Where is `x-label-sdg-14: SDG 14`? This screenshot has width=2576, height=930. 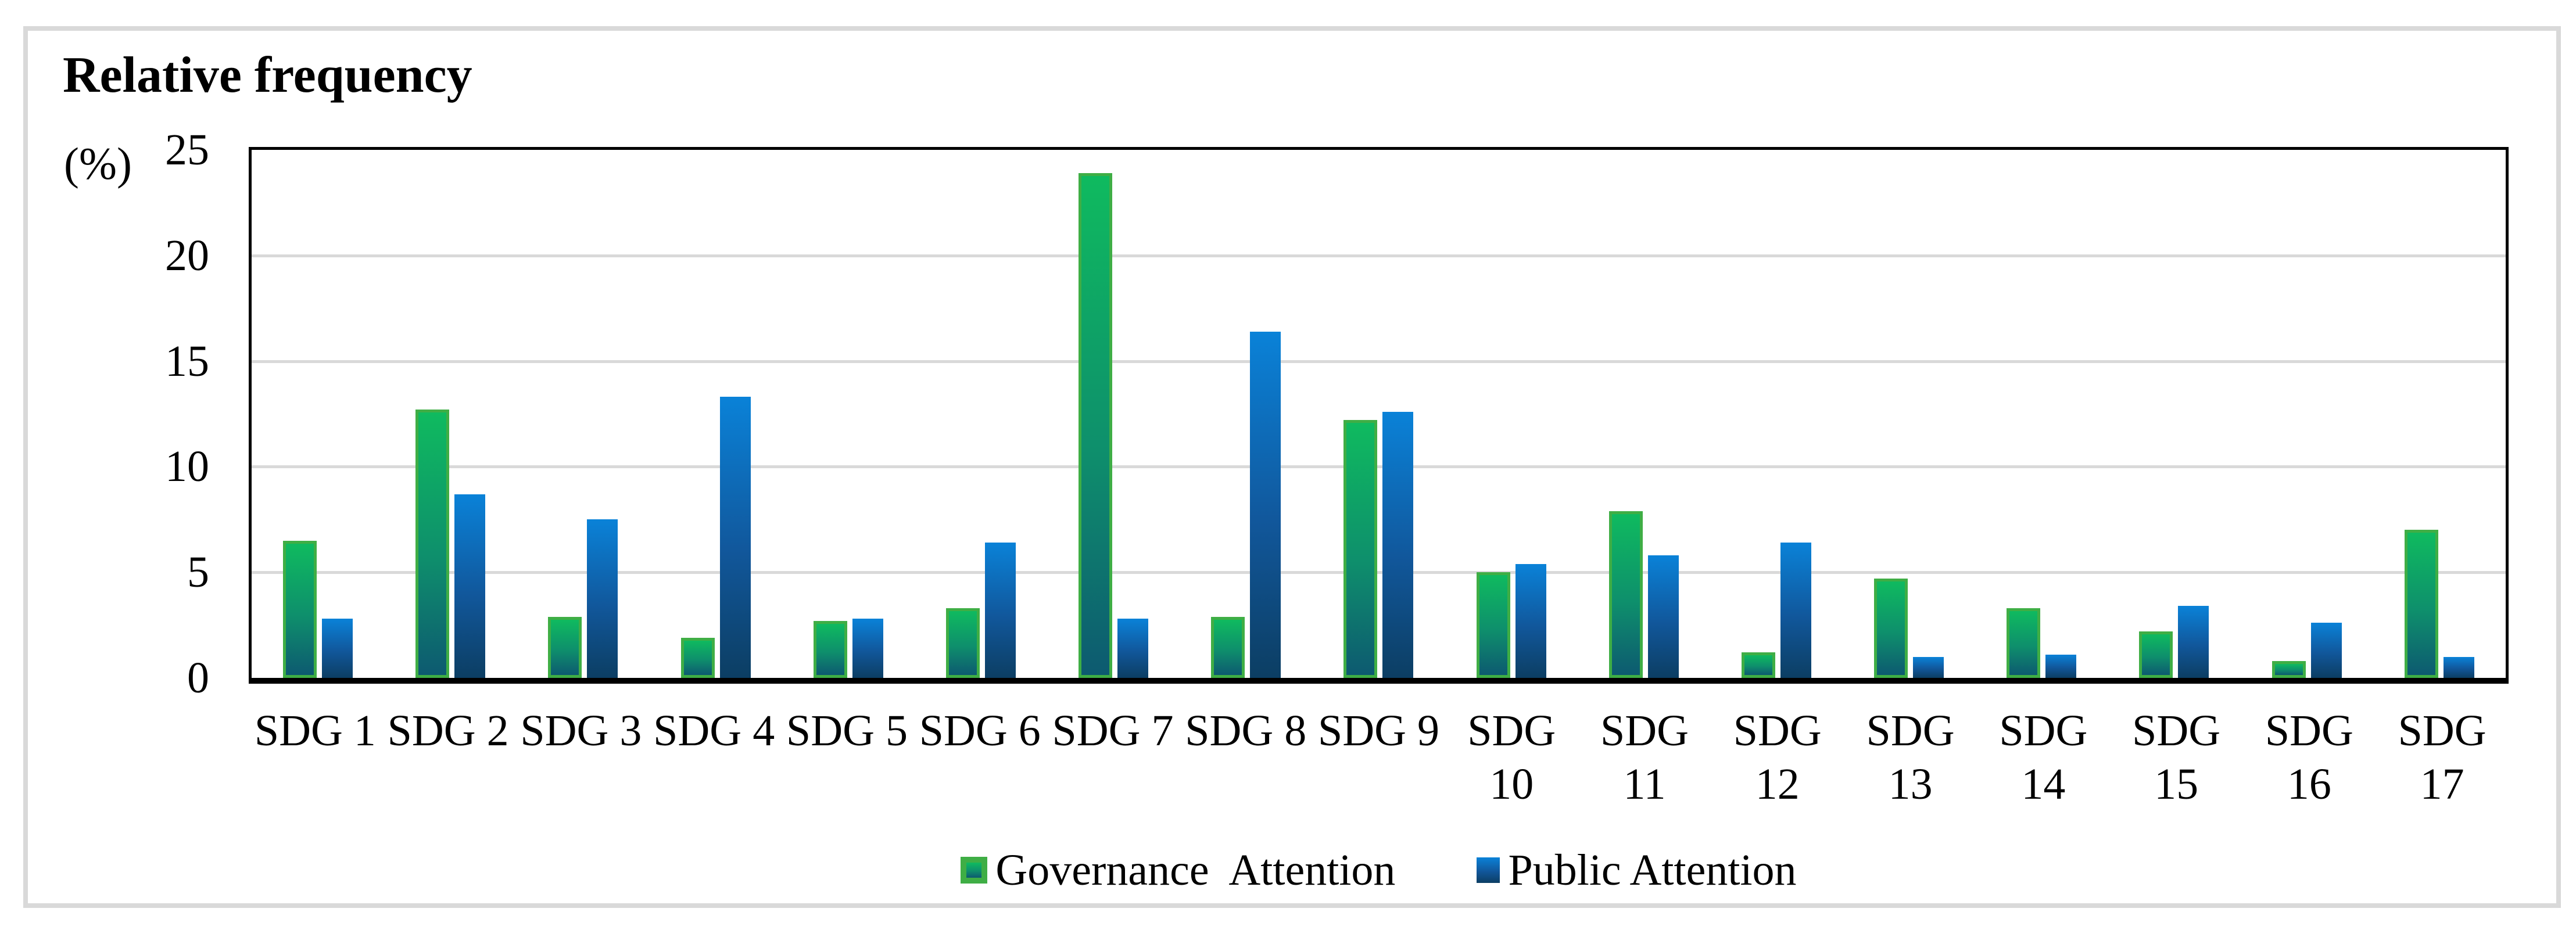
x-label-sdg-14: SDG 14 is located at coordinates (2043, 757).